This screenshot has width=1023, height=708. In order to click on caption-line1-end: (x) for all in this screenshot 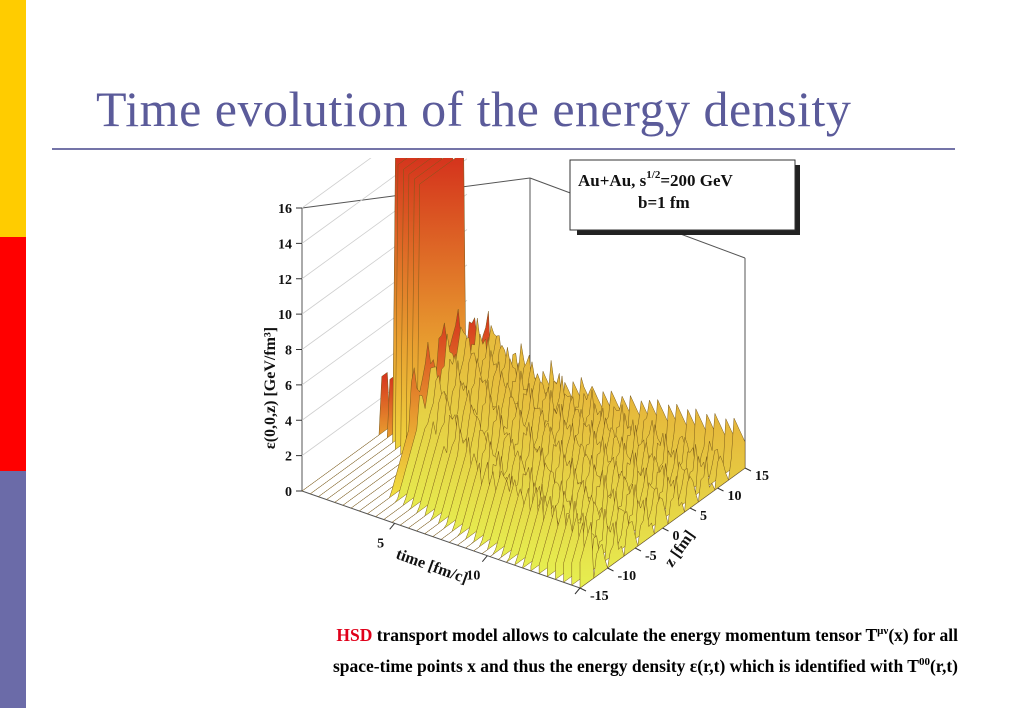, I will do `click(923, 634)`.